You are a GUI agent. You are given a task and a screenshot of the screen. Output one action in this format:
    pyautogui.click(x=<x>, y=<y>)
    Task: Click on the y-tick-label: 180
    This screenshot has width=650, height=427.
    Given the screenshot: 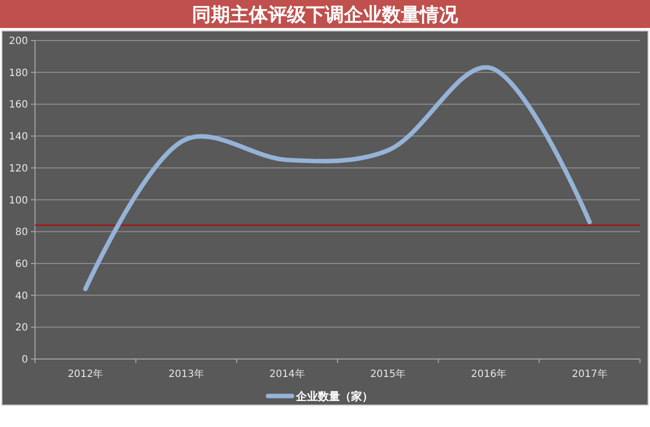 What is the action you would take?
    pyautogui.click(x=18, y=73)
    